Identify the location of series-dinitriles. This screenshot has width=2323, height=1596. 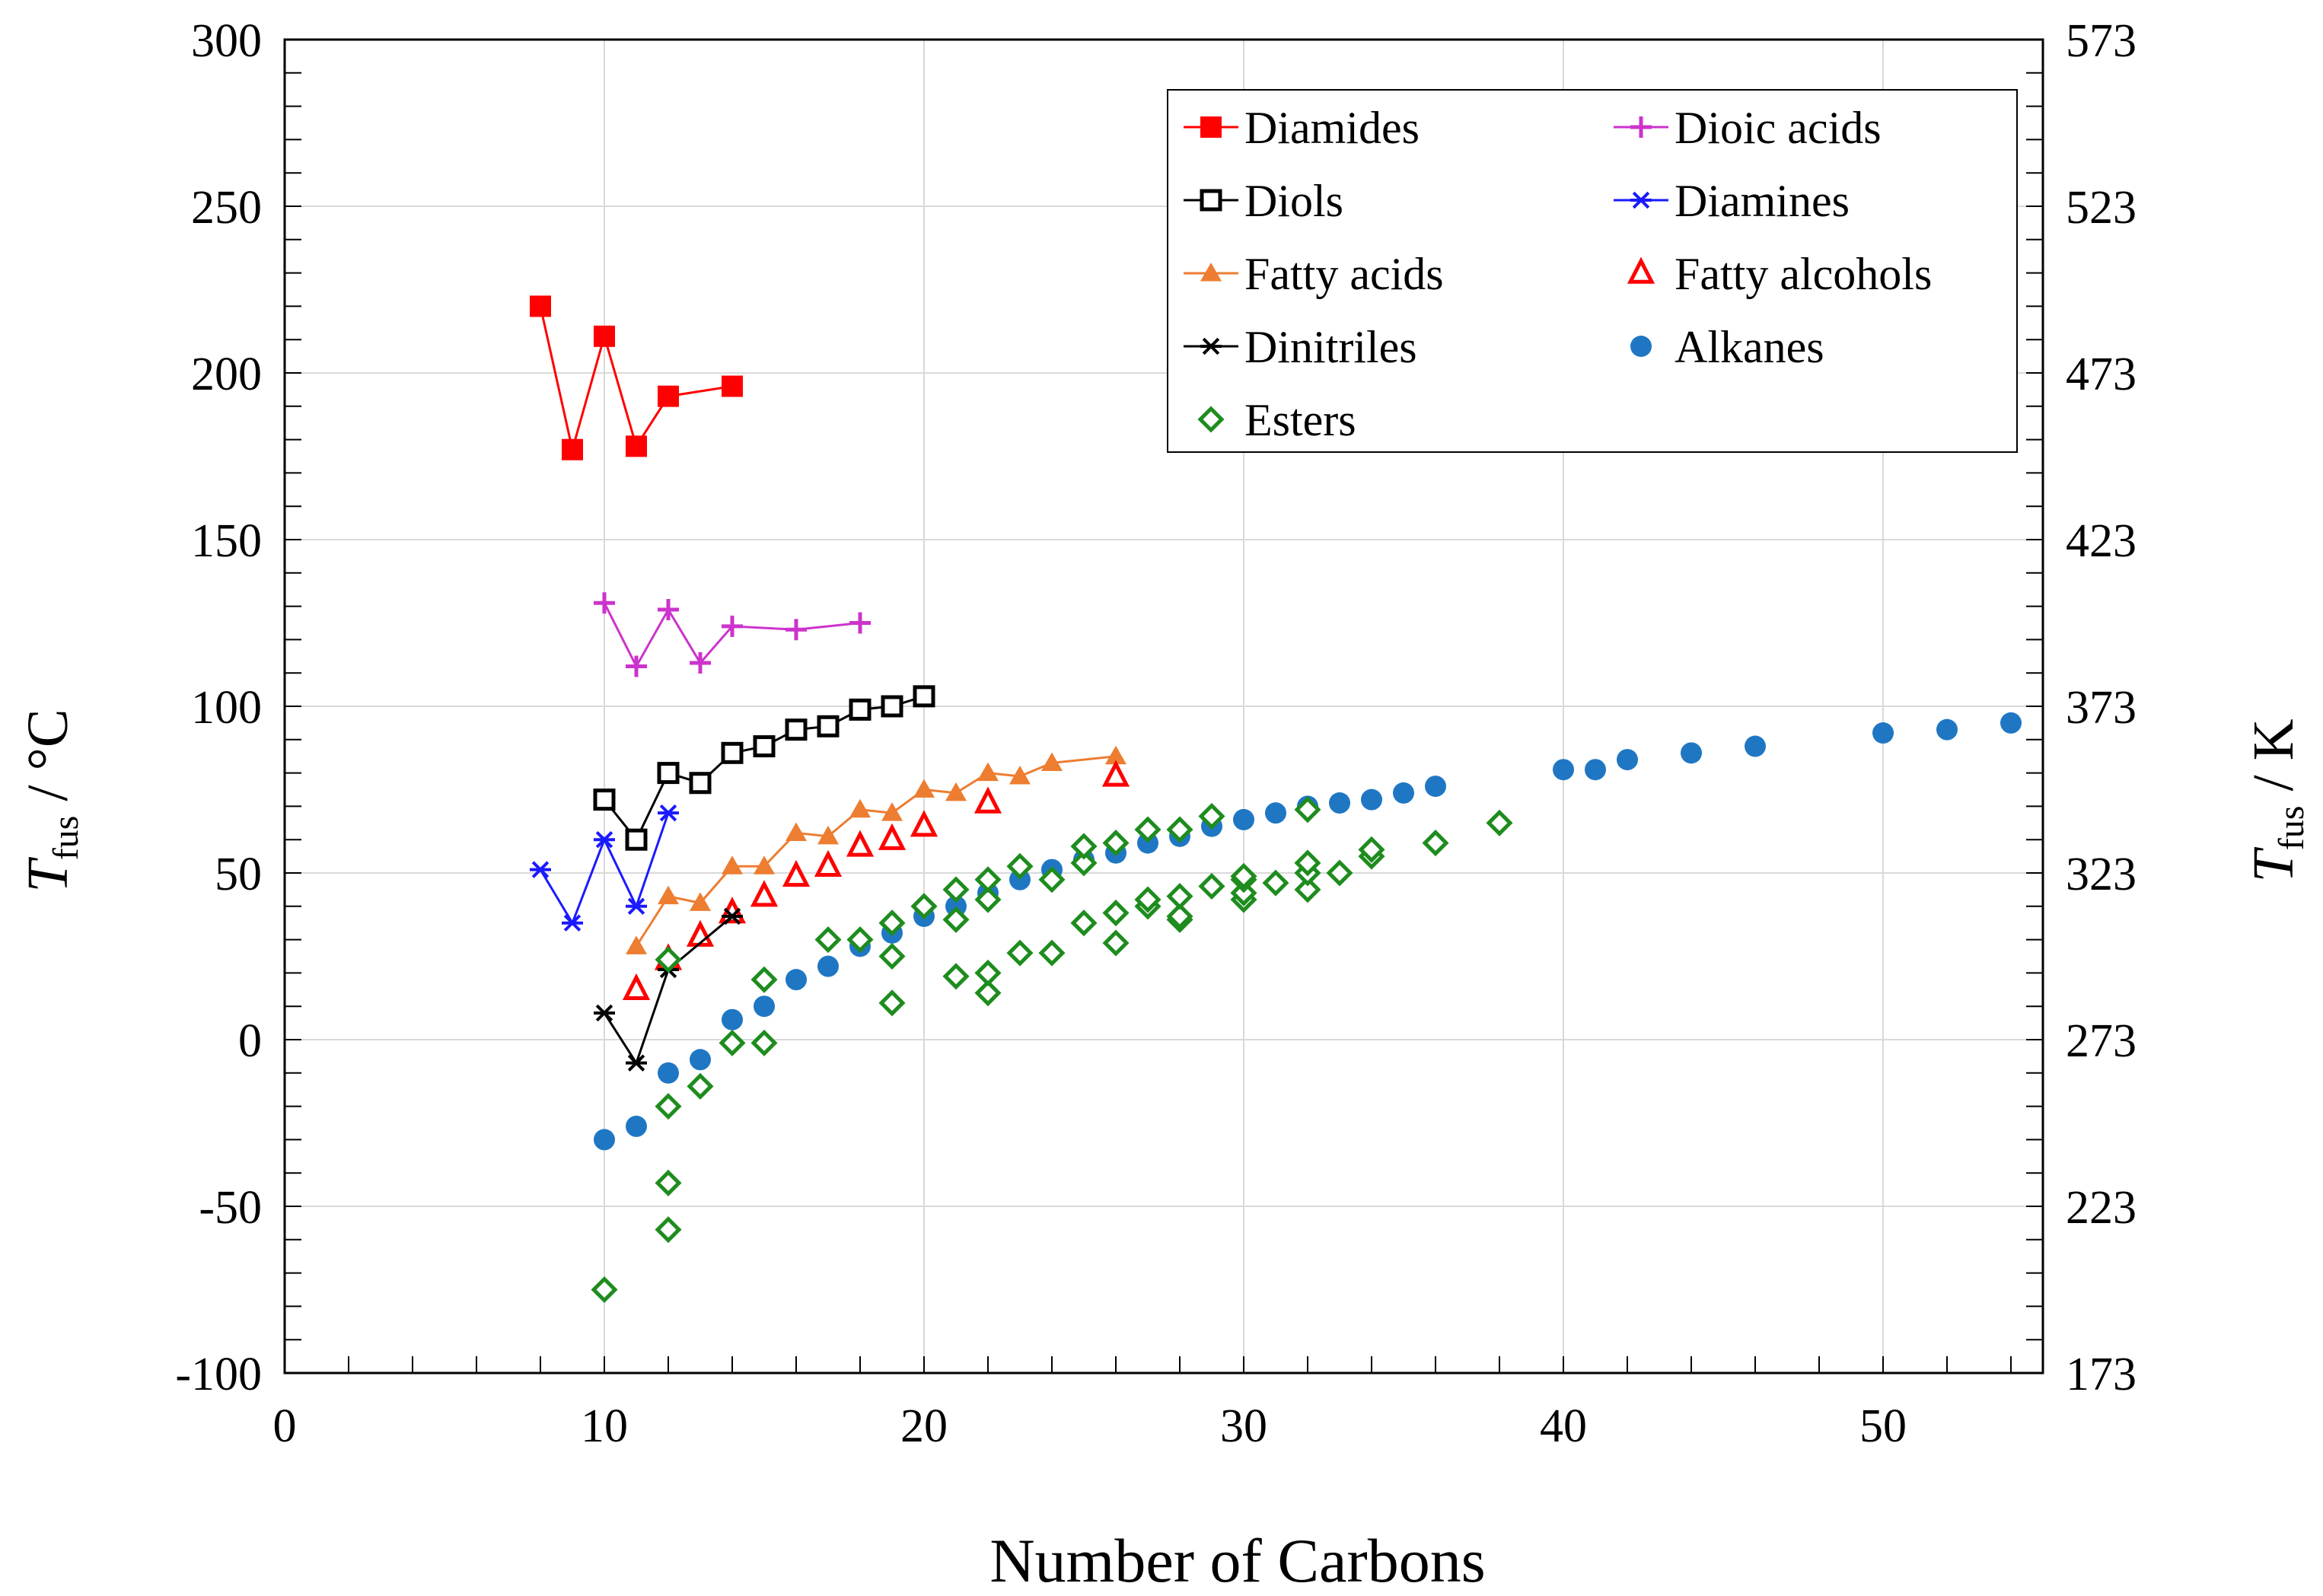
(668, 989).